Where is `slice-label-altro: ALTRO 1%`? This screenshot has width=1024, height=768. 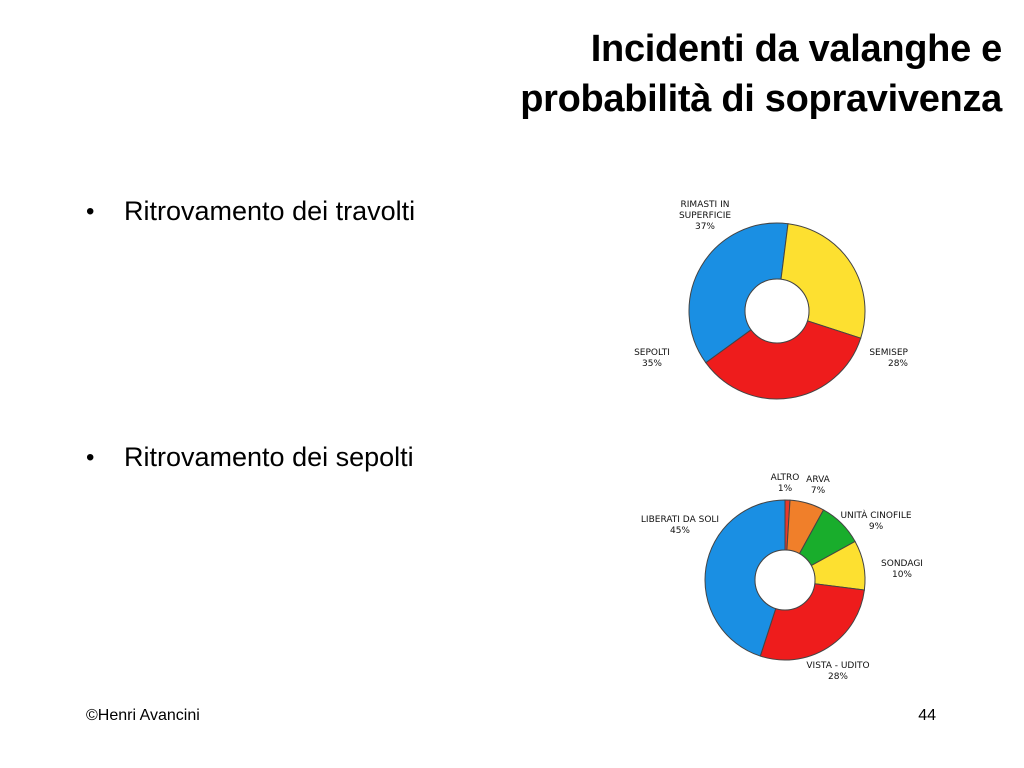 slice-label-altro: ALTRO 1% is located at coordinates (785, 483).